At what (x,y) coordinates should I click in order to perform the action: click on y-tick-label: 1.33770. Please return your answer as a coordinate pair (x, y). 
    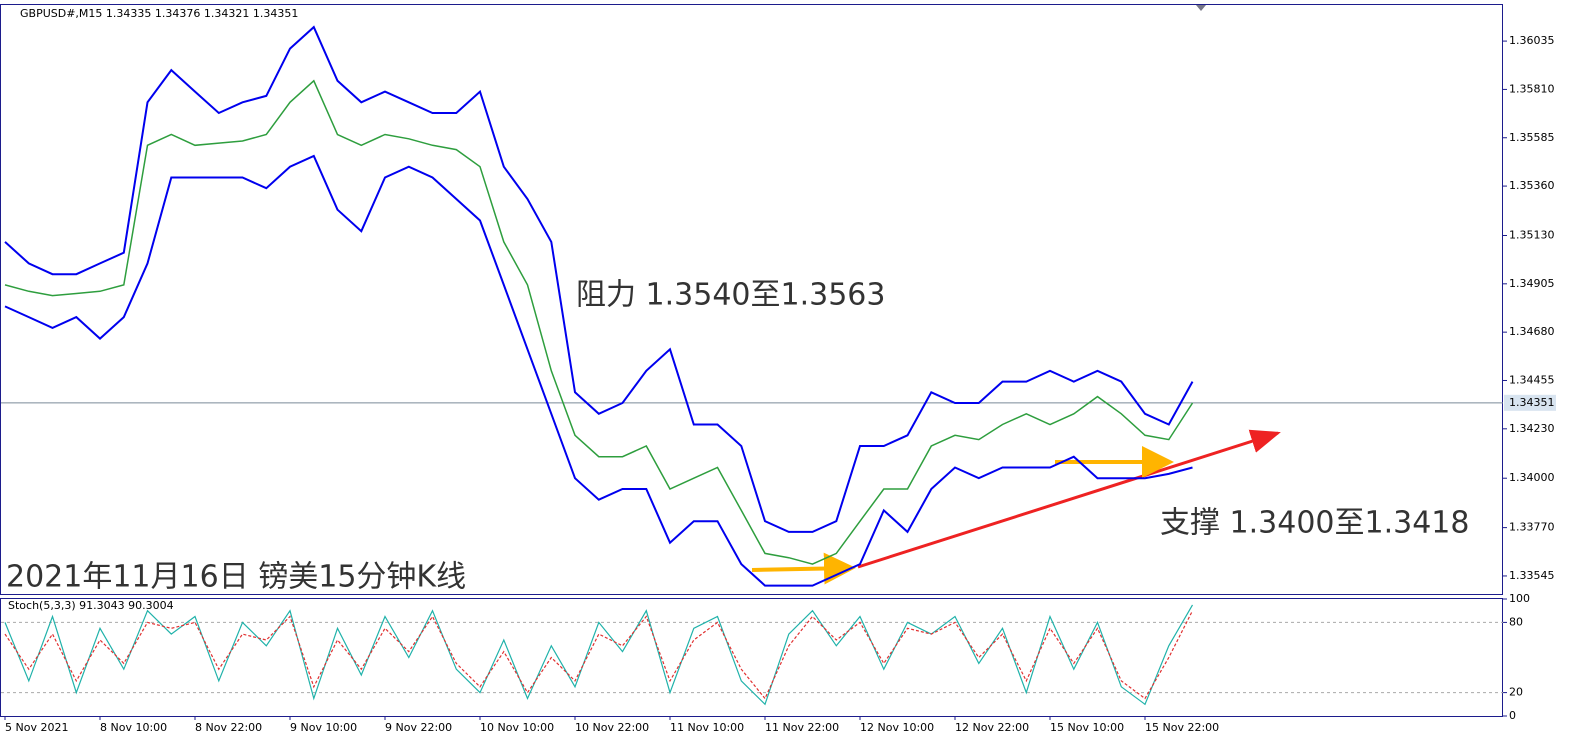
    Looking at the image, I should click on (1532, 527).